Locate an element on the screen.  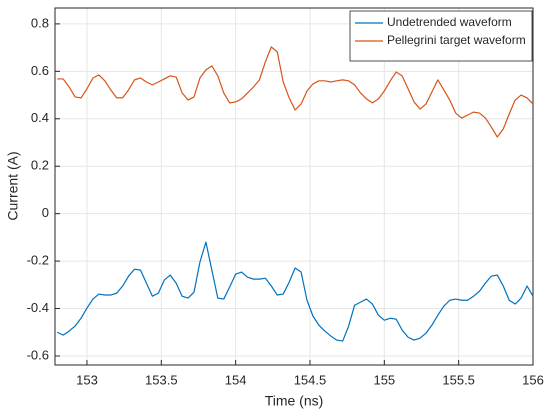
y-tick-label: -0.2 is located at coordinates (38, 260).